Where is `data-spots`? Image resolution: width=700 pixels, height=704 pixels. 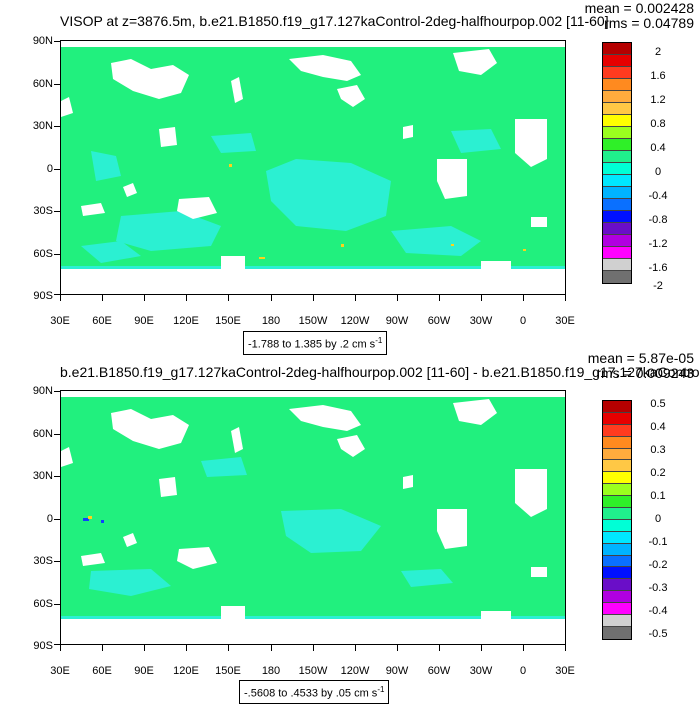 data-spots is located at coordinates (93, 519).